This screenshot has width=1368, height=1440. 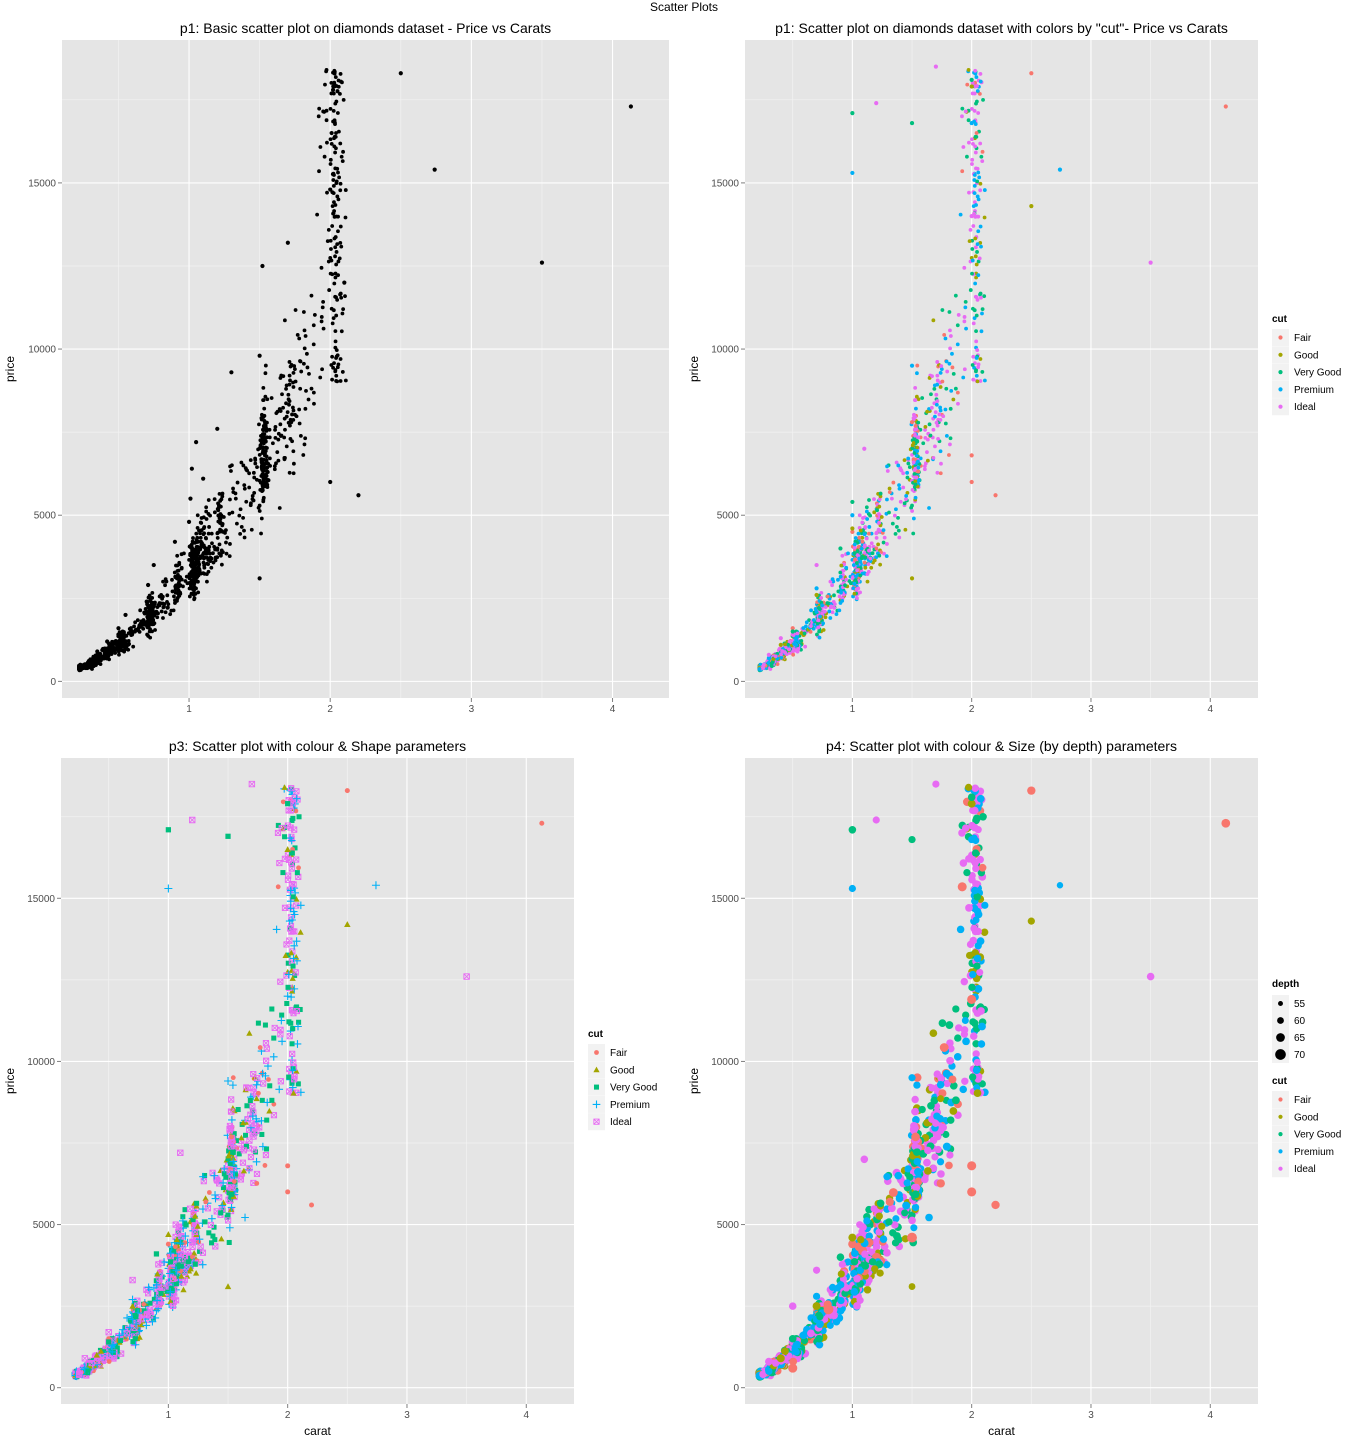 What do you see at coordinates (288, 1415) in the screenshot?
I see `x-tick-label: 2` at bounding box center [288, 1415].